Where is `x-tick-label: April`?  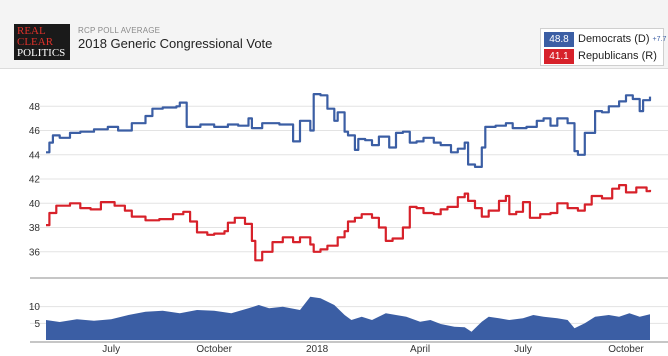 x-tick-label: April is located at coordinates (420, 349).